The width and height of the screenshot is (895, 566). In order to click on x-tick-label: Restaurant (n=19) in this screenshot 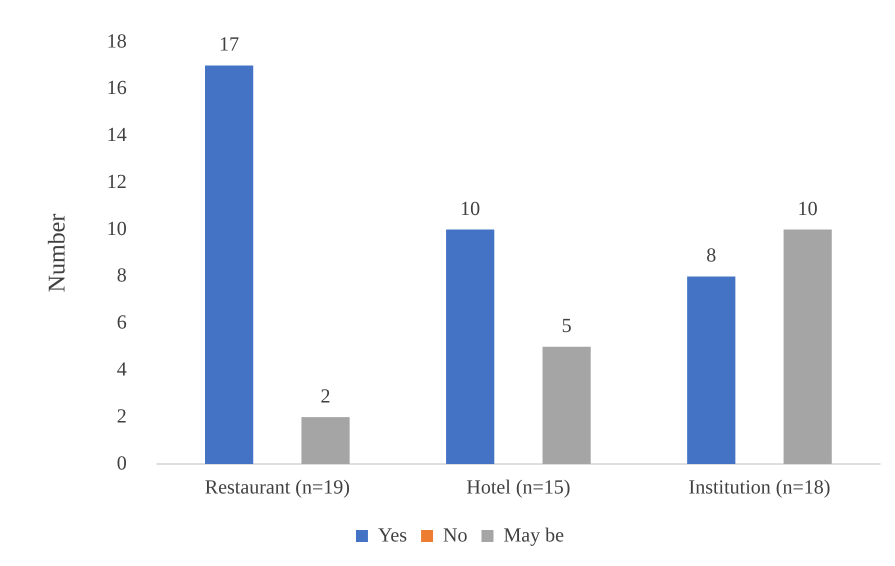, I will do `click(277, 487)`.